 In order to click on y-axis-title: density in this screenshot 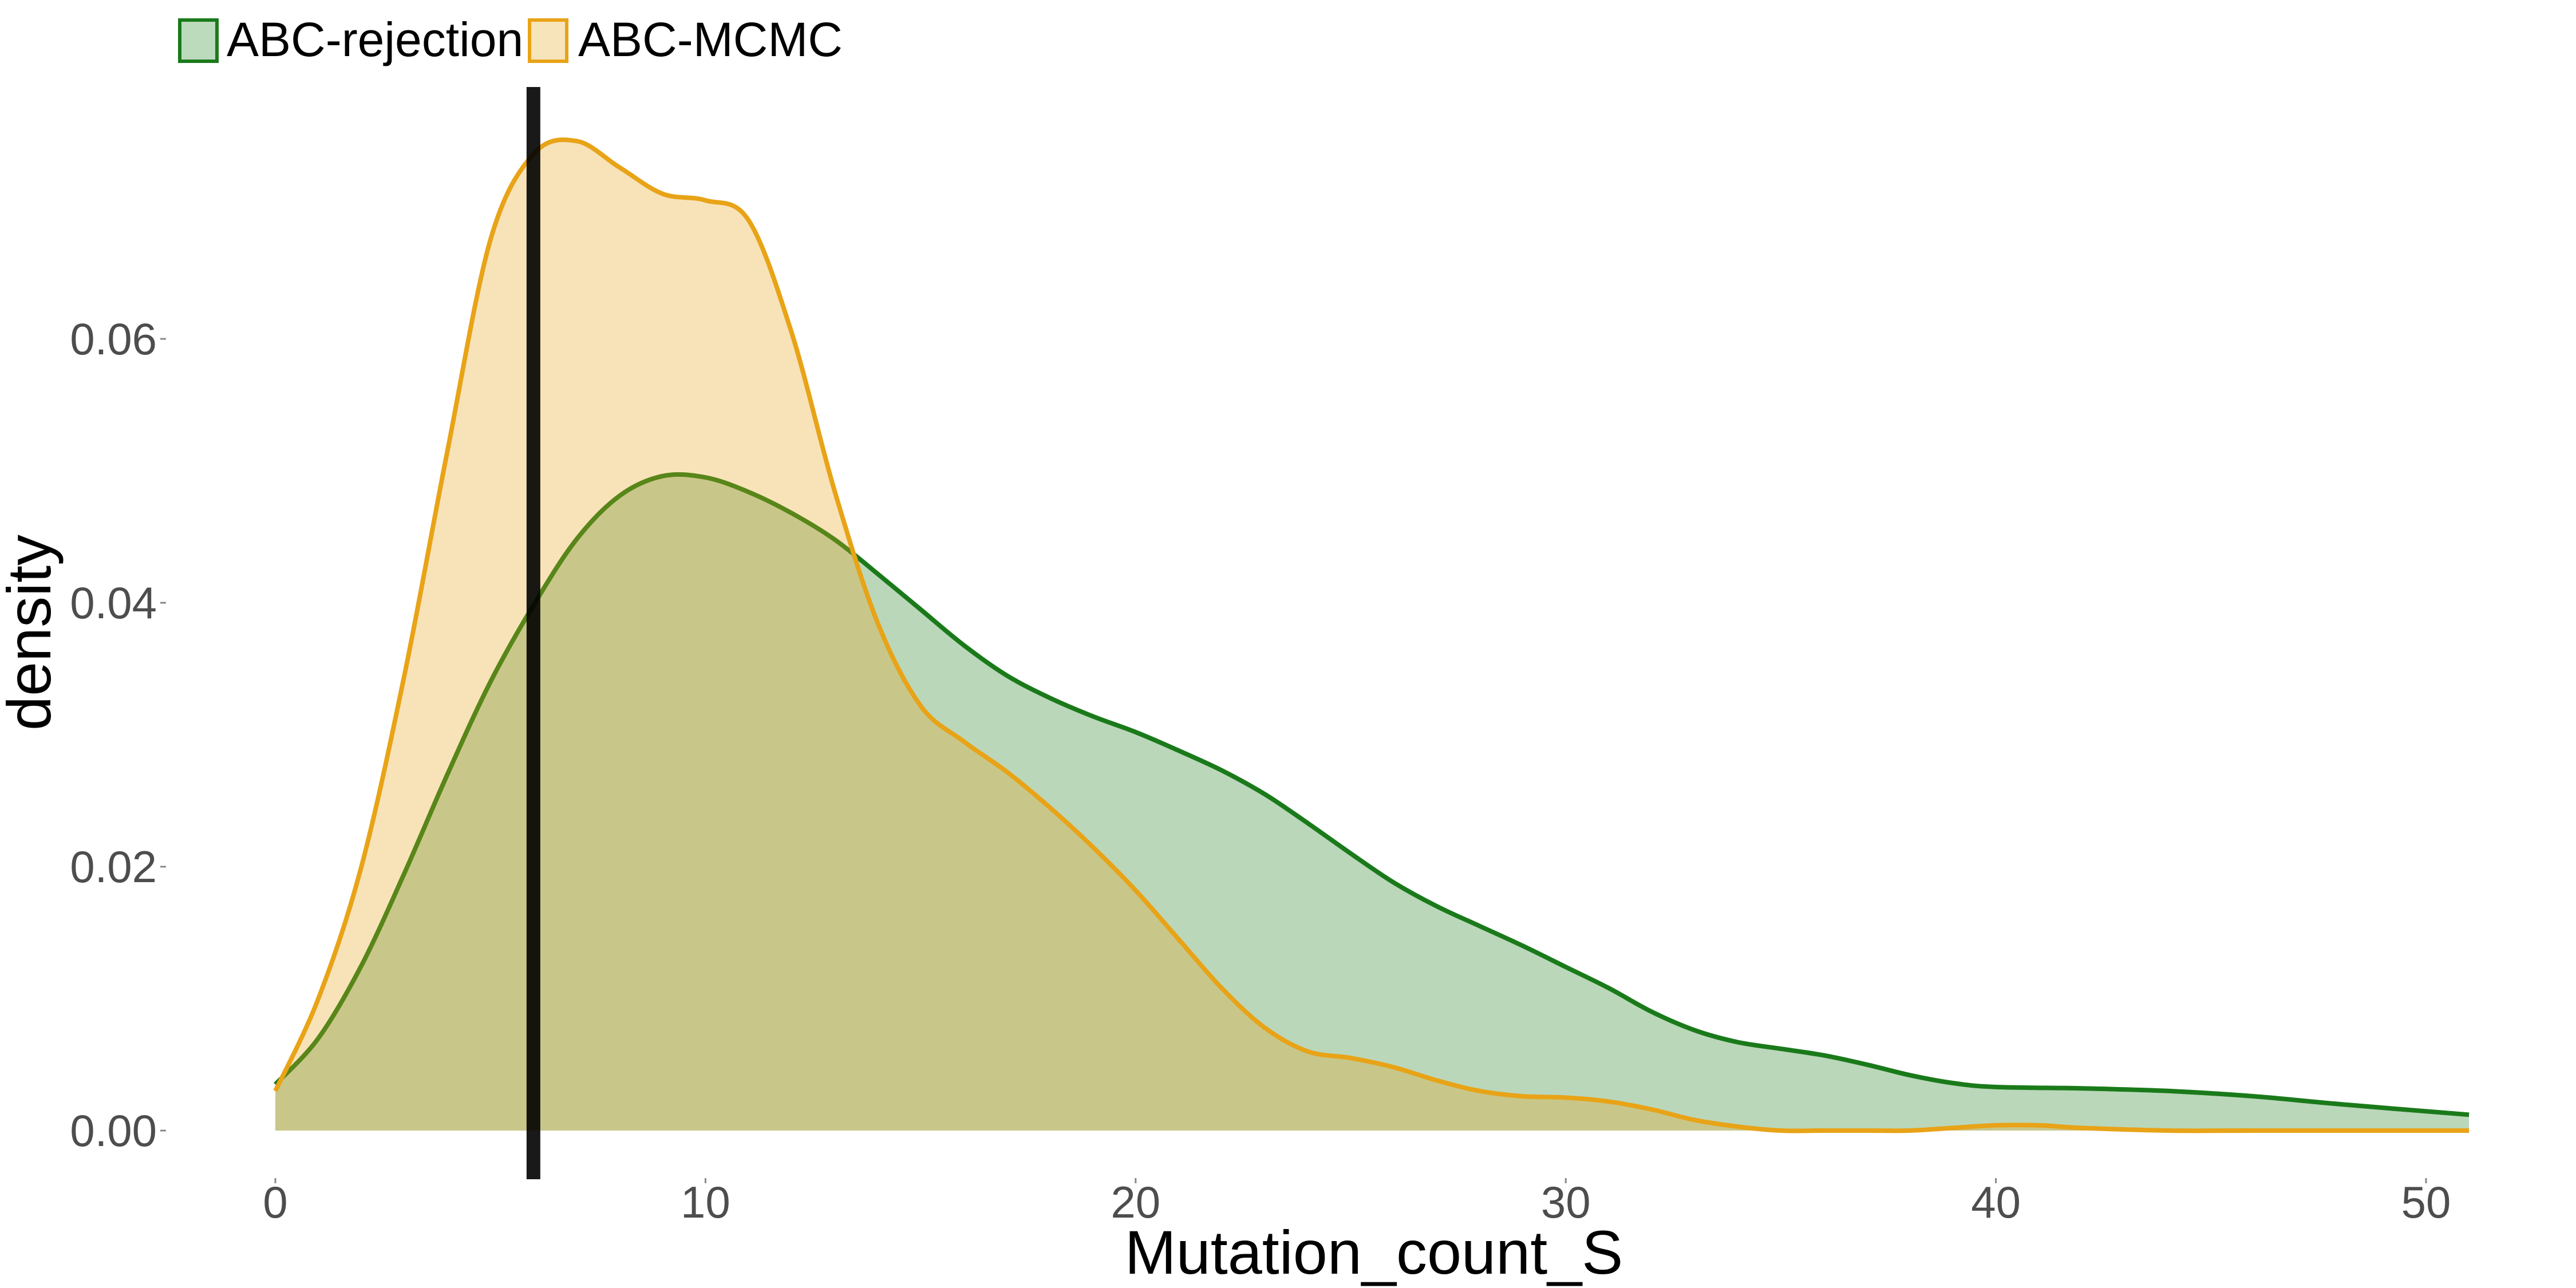, I will do `click(32, 632)`.